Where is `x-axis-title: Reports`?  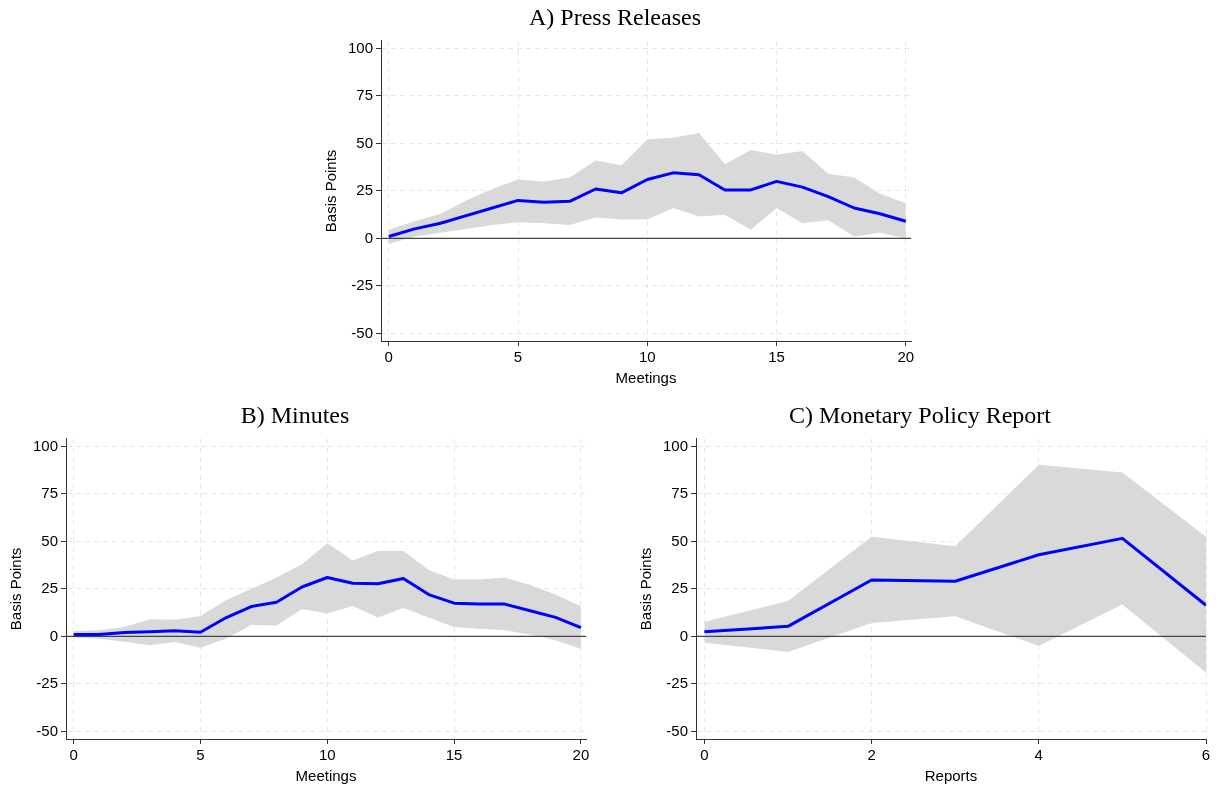 x-axis-title: Reports is located at coordinates (951, 776).